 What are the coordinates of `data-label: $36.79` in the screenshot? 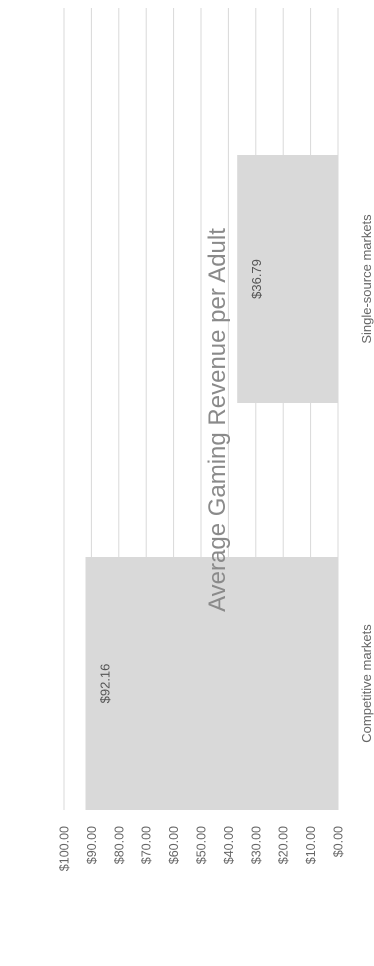 It's located at (256, 279).